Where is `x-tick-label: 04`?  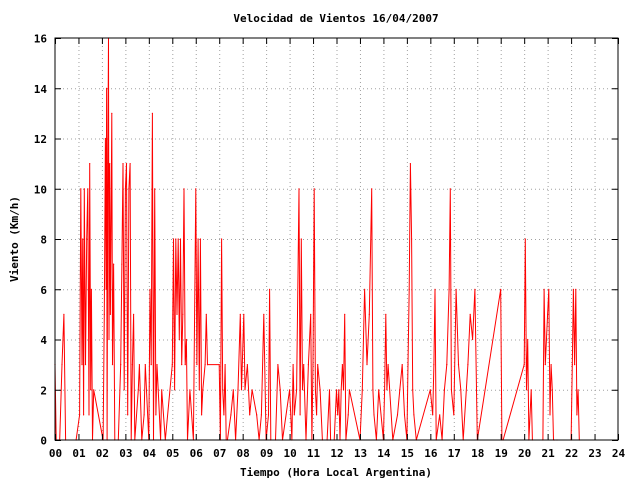 x-tick-label: 04 is located at coordinates (150, 453).